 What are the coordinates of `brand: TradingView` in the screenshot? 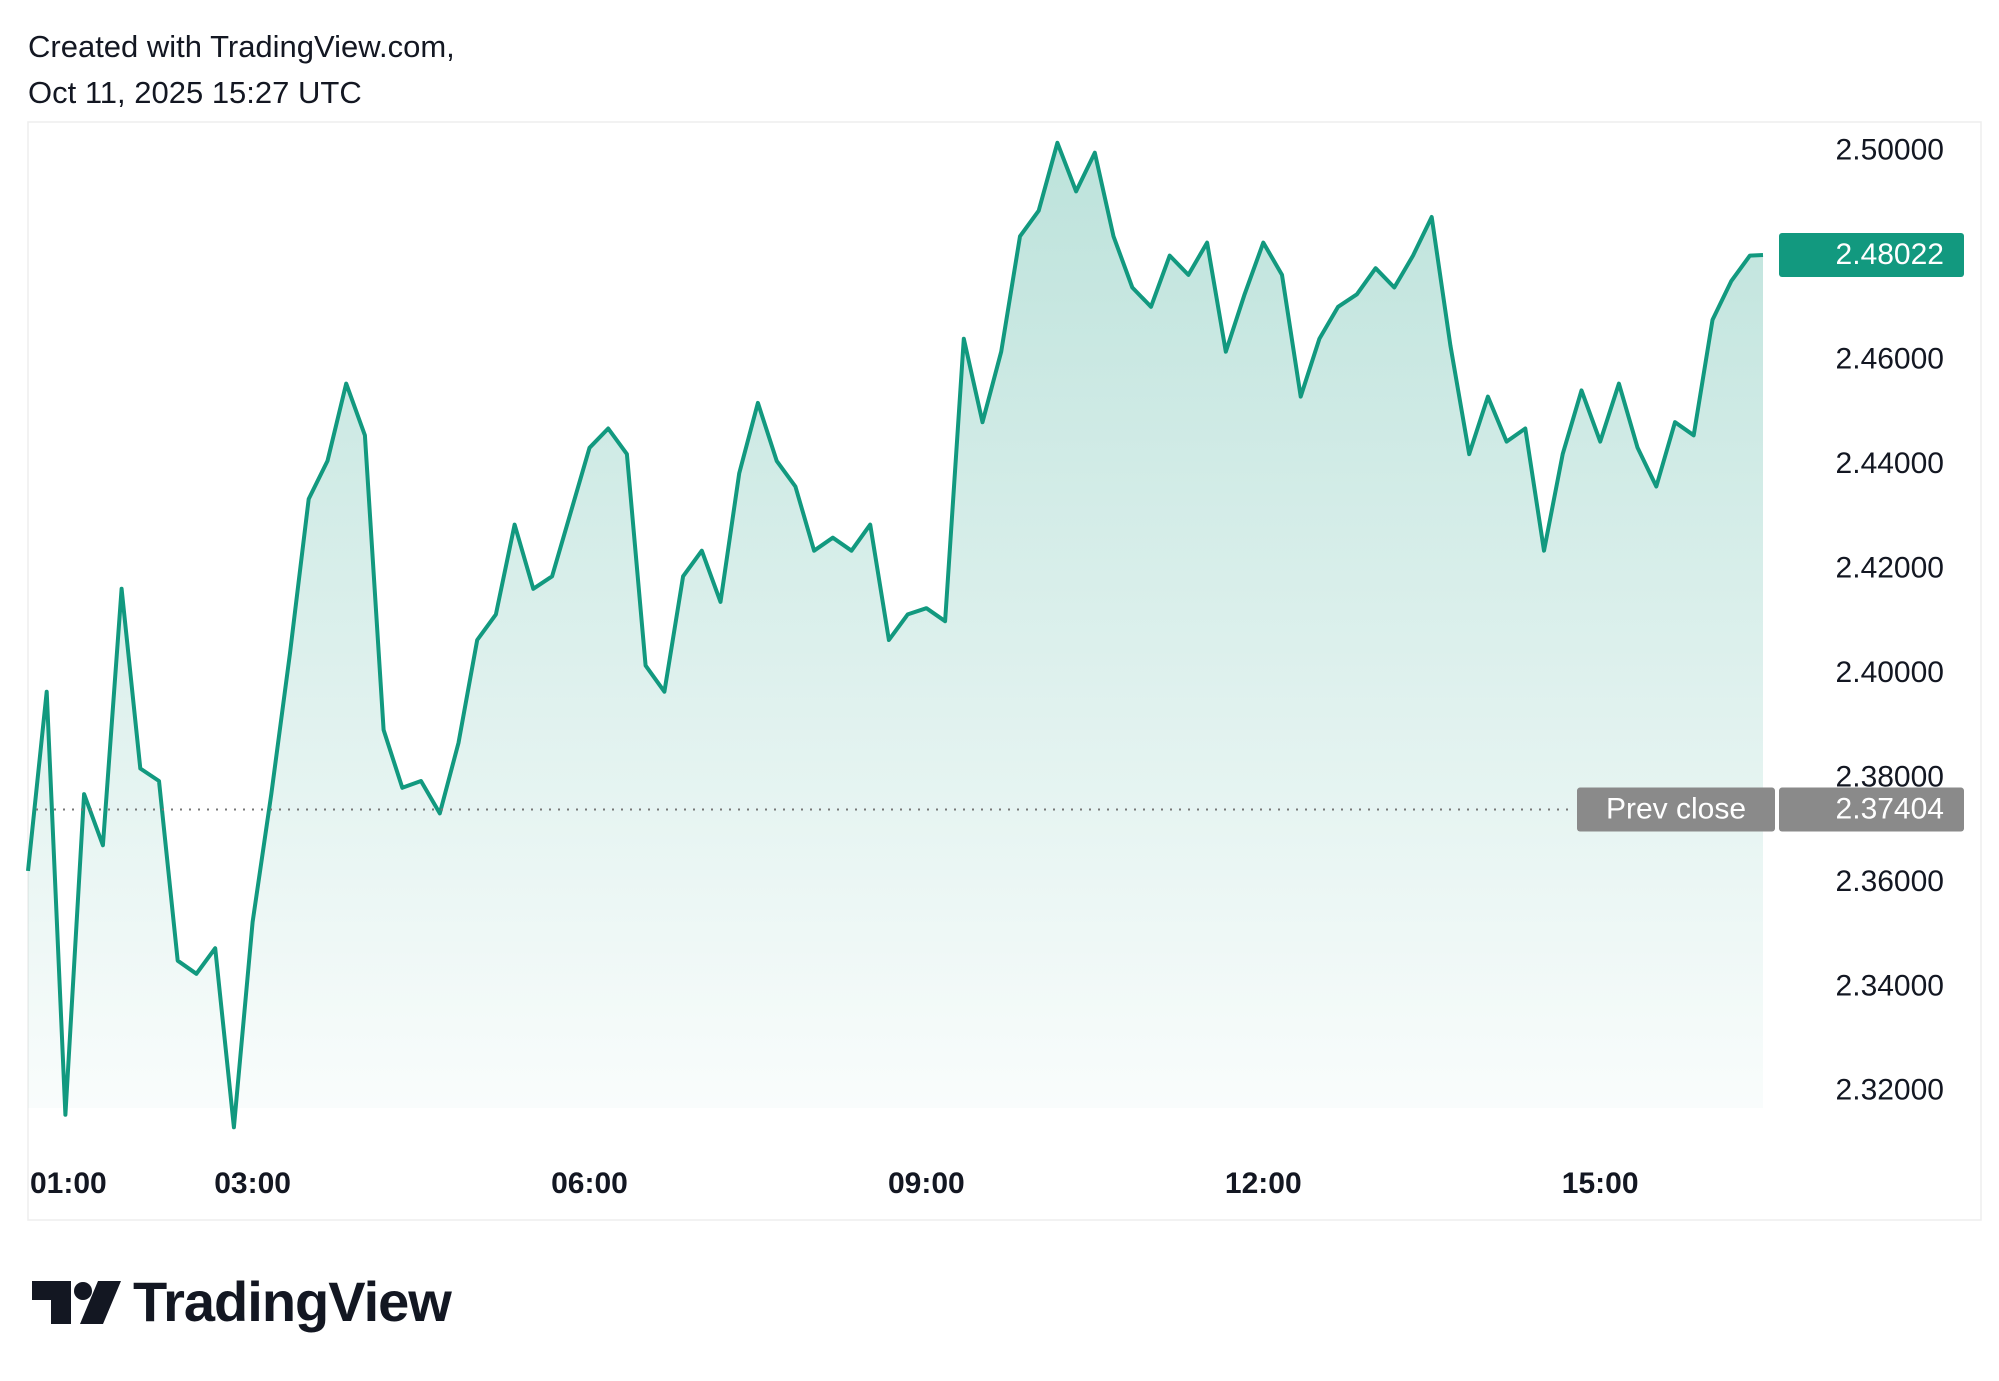 It's located at (292, 1301).